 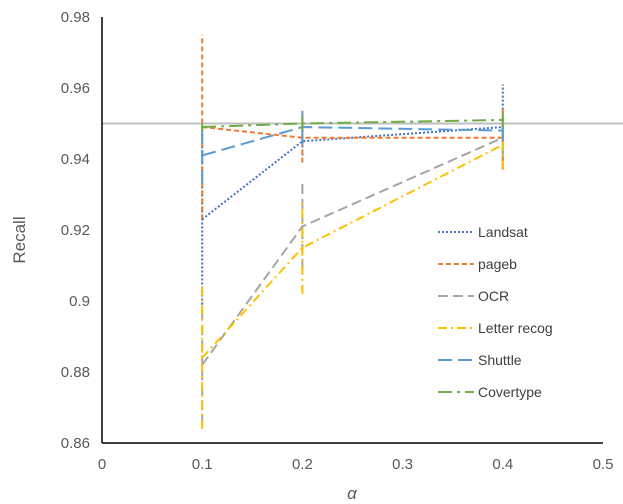 I want to click on y-tick-label: 0.86, so click(x=75, y=443).